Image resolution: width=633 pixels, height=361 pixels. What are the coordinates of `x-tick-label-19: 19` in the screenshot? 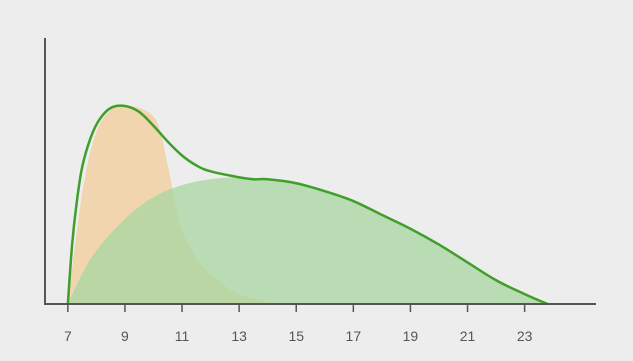 It's located at (411, 336).